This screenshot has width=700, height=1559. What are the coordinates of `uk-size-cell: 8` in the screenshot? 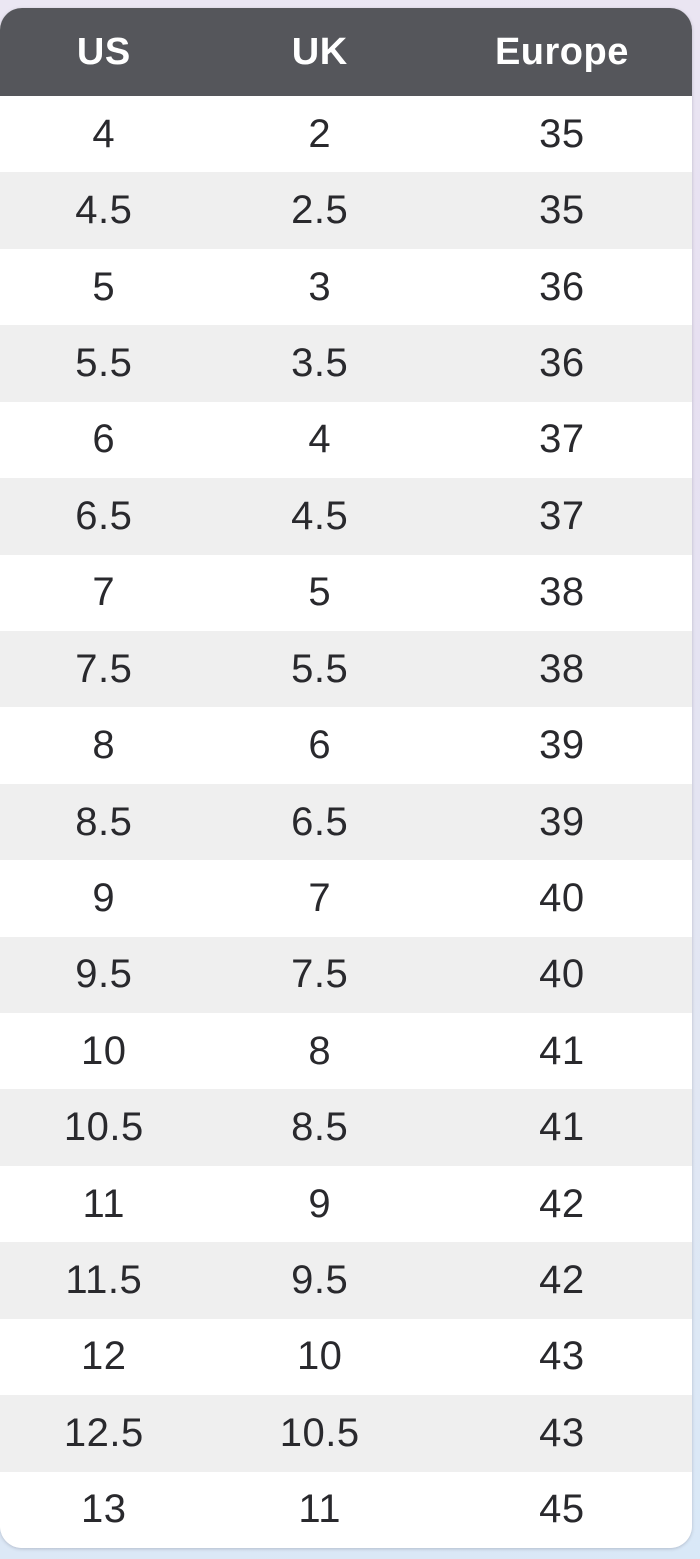 It's located at (320, 1050).